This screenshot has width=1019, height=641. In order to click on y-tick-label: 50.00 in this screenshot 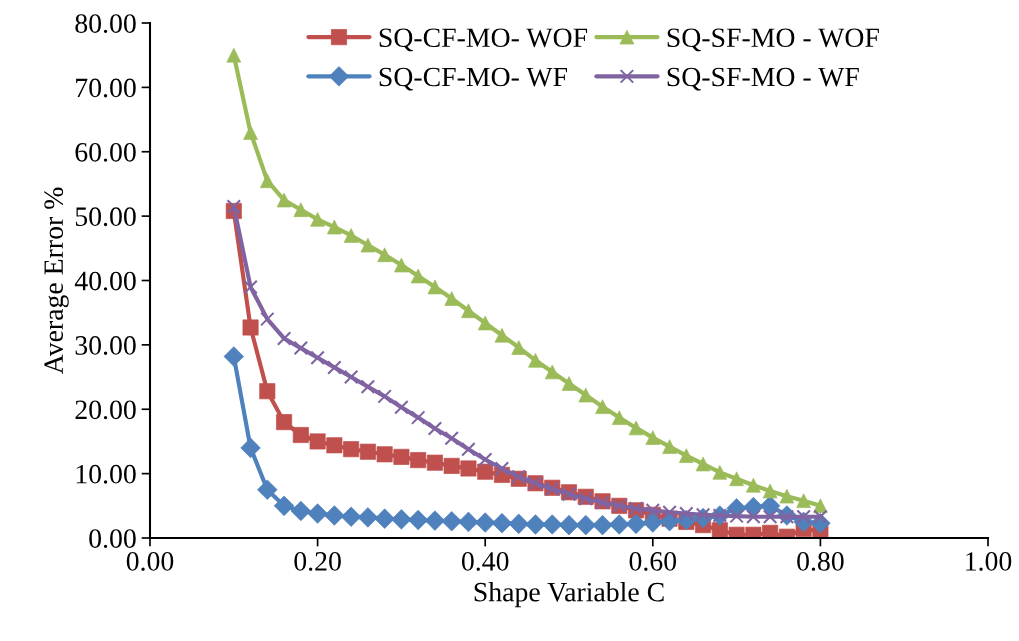, I will do `click(105, 217)`.